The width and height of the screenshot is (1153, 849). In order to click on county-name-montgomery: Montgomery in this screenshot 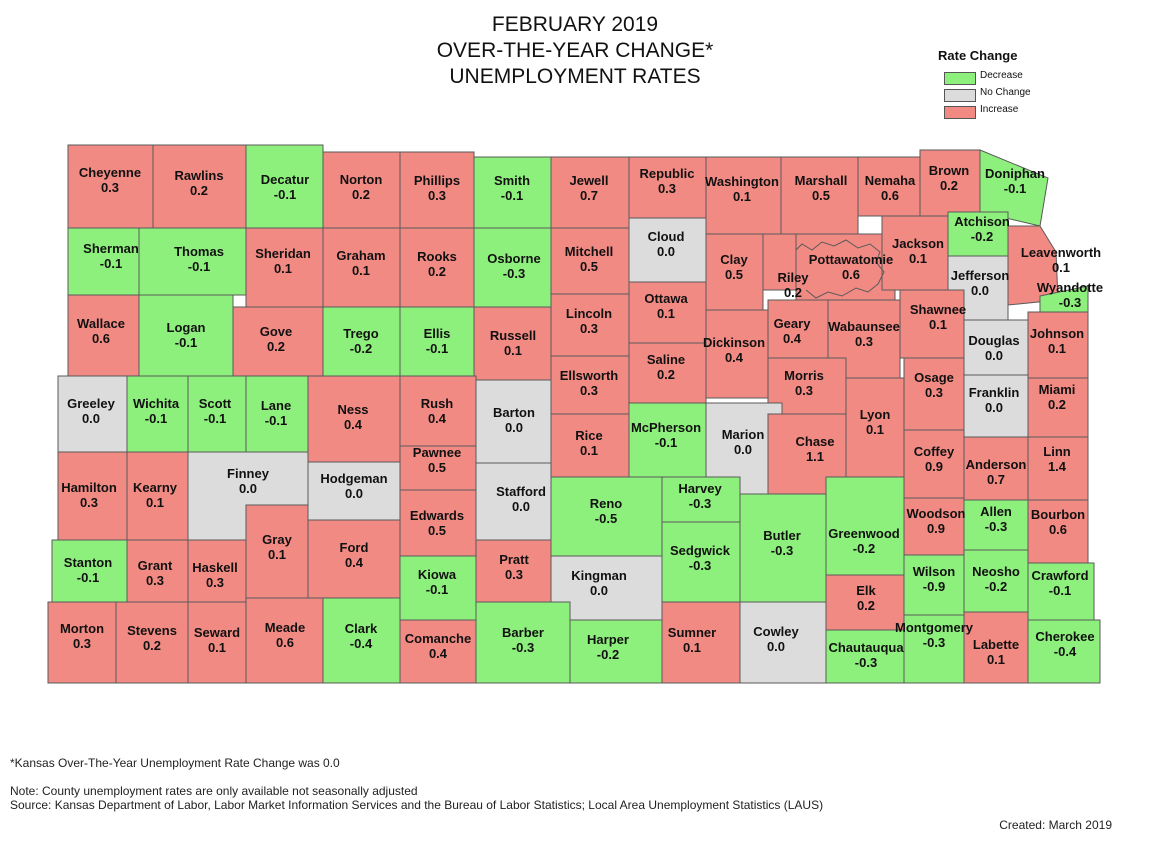, I will do `click(934, 627)`.